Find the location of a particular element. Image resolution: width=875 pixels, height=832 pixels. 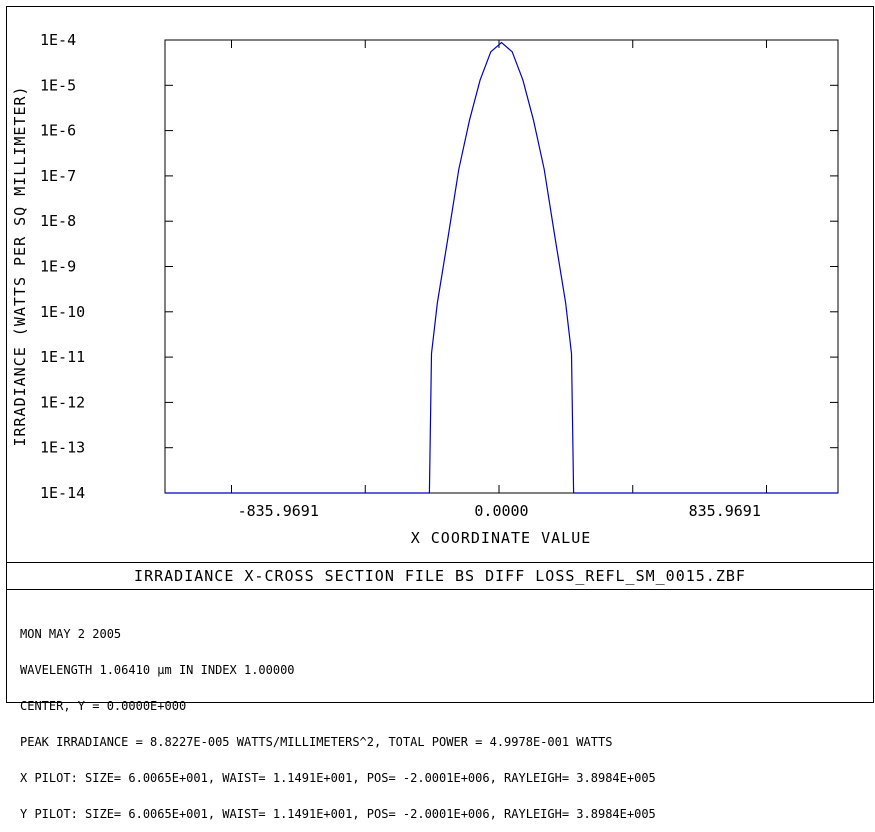

x-tick-label: -835.9691 is located at coordinates (278, 511).